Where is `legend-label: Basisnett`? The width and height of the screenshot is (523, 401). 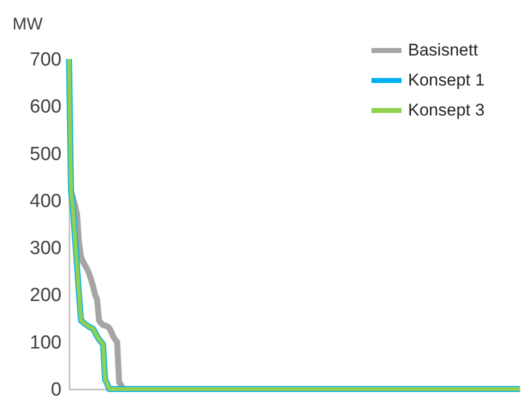 legend-label: Basisnett is located at coordinates (443, 50).